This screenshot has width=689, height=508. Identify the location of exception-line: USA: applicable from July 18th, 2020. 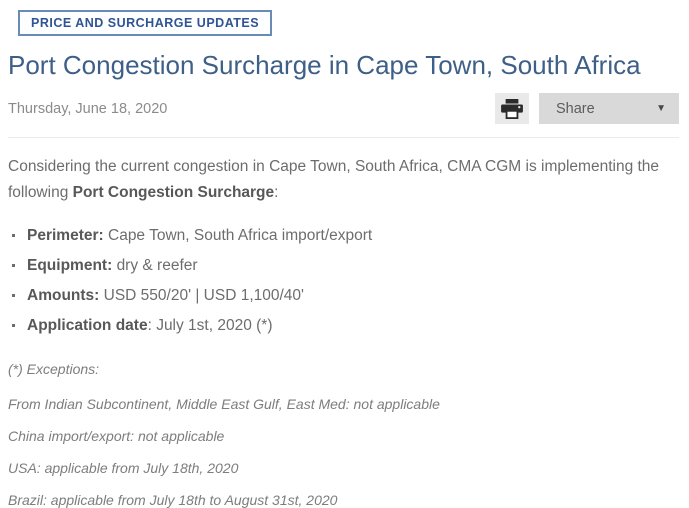
(123, 468).